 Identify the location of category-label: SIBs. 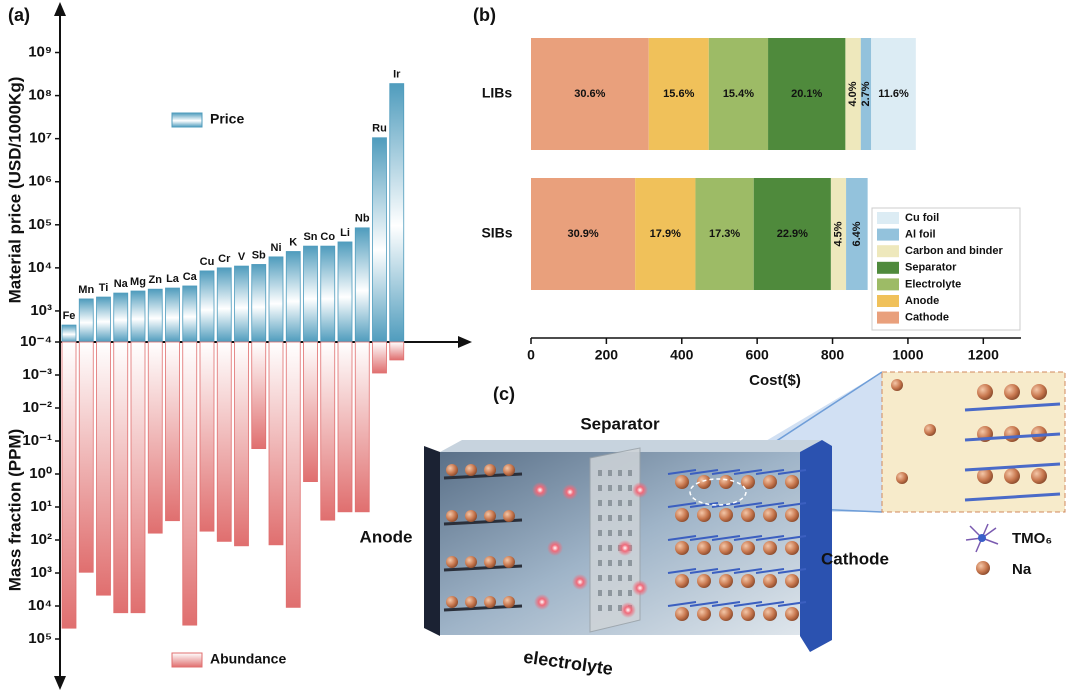
(496, 233).